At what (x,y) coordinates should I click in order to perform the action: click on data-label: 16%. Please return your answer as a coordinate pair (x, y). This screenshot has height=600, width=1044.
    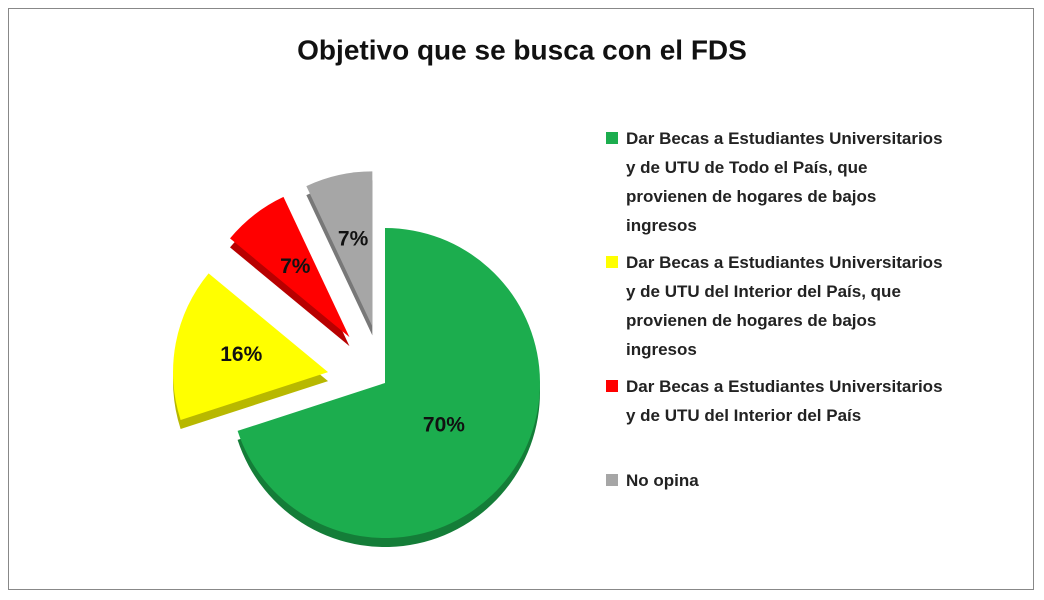
    Looking at the image, I should click on (241, 354).